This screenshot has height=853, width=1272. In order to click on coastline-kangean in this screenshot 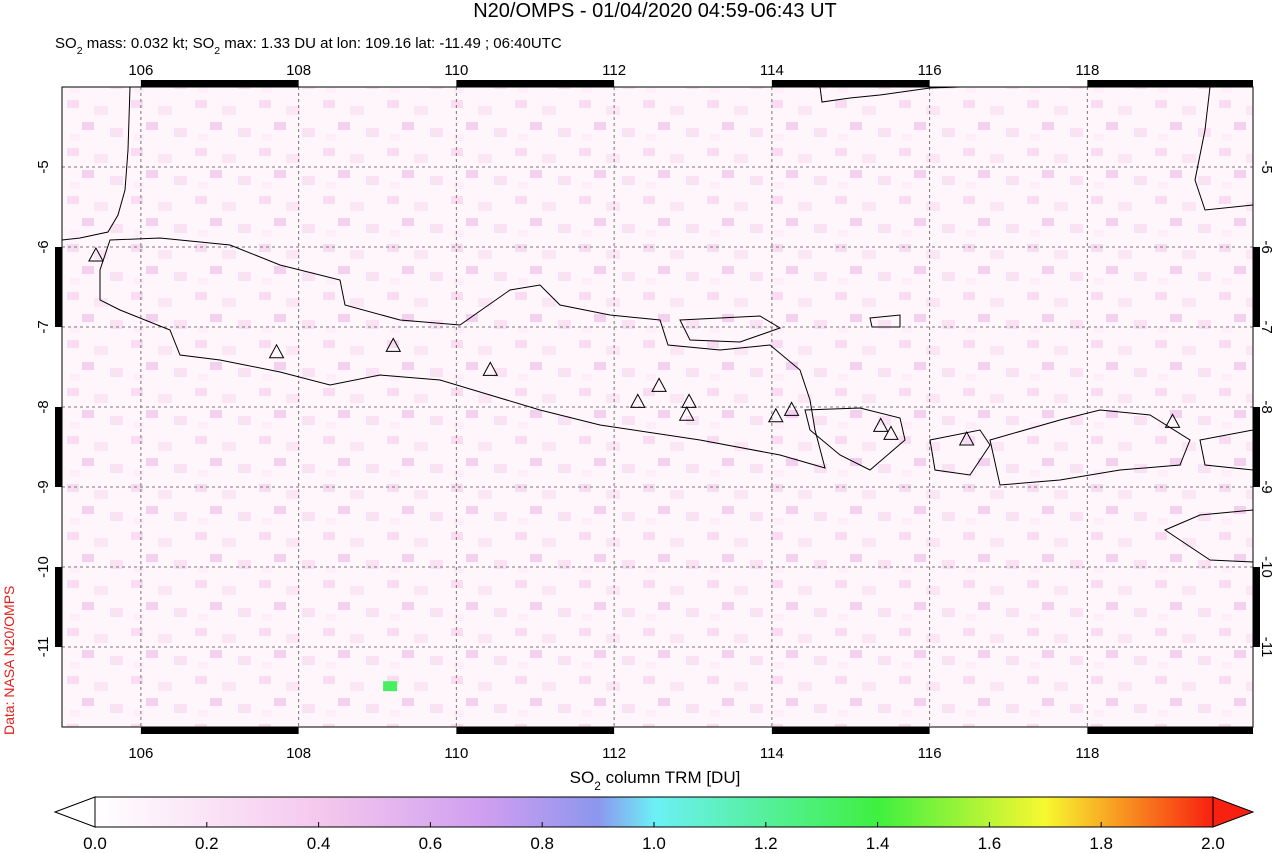, I will do `click(885, 321)`.